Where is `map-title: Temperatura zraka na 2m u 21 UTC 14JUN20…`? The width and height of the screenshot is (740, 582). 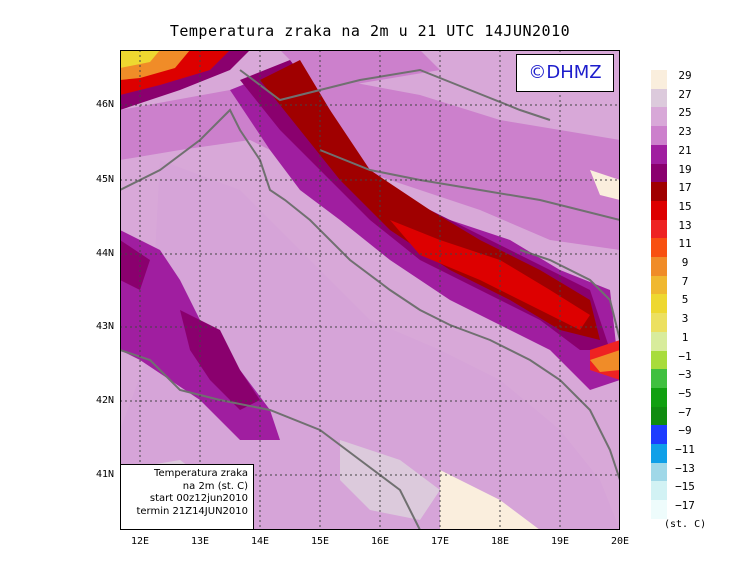
map-title: Temperatura zraka na 2m u 21 UTC 14JUN20… is located at coordinates (370, 31).